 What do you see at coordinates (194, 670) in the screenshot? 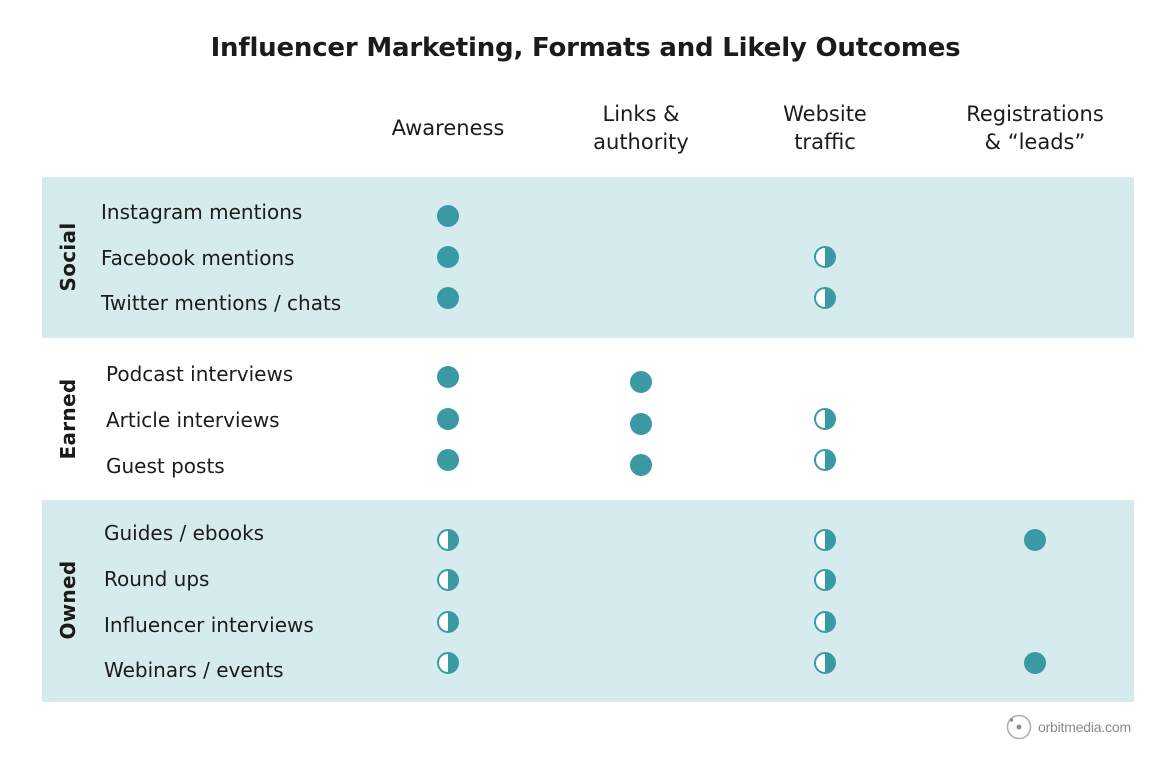
I see `row-label: Webinars / events` at bounding box center [194, 670].